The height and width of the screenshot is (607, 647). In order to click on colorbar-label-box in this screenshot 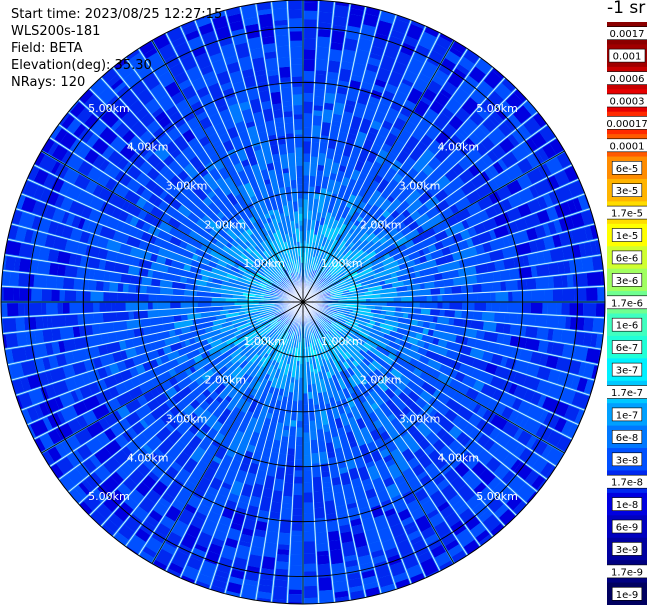, I will do `click(627, 593)`.